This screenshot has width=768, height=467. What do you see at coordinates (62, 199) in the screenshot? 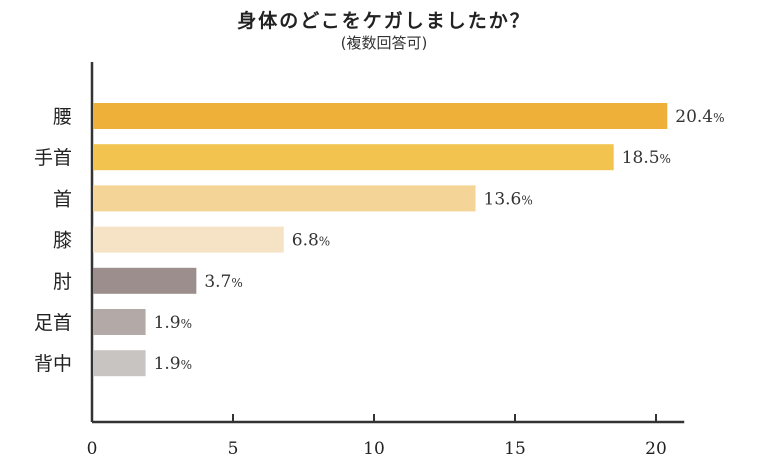
I see `category-label: 首` at bounding box center [62, 199].